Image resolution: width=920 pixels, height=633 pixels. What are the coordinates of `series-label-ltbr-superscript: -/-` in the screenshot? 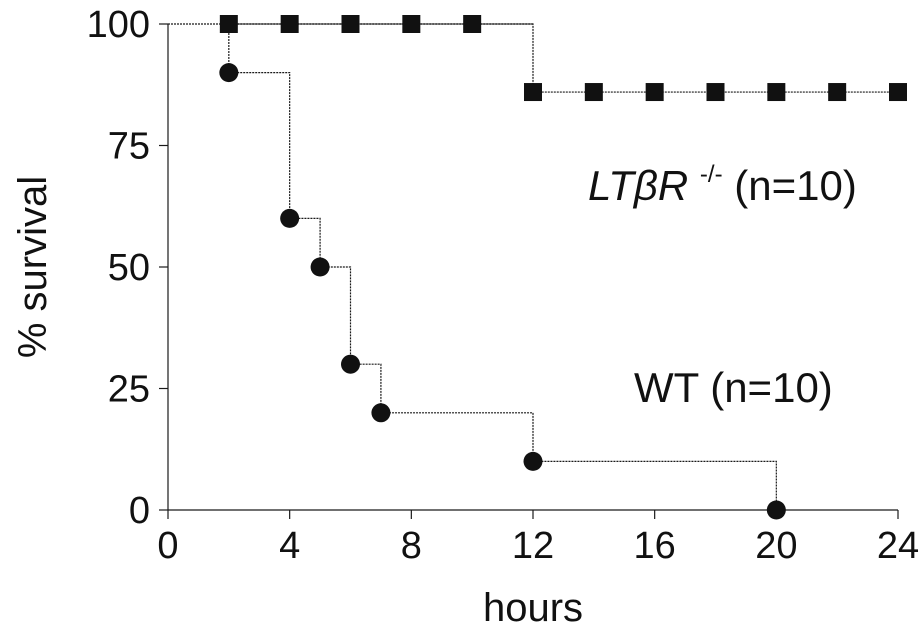 It's located at (711, 174).